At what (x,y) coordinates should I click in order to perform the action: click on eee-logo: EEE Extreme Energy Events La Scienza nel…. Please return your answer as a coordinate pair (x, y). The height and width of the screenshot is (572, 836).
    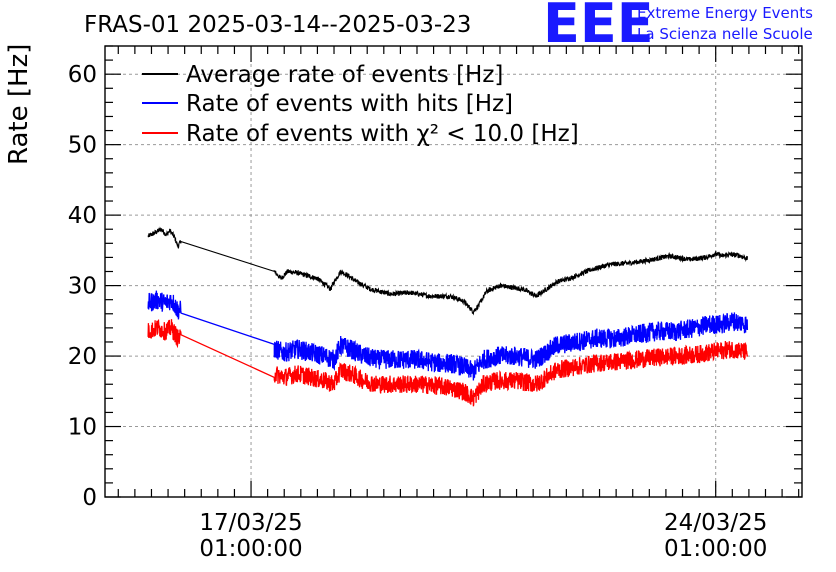
    Looking at the image, I should click on (678, 27).